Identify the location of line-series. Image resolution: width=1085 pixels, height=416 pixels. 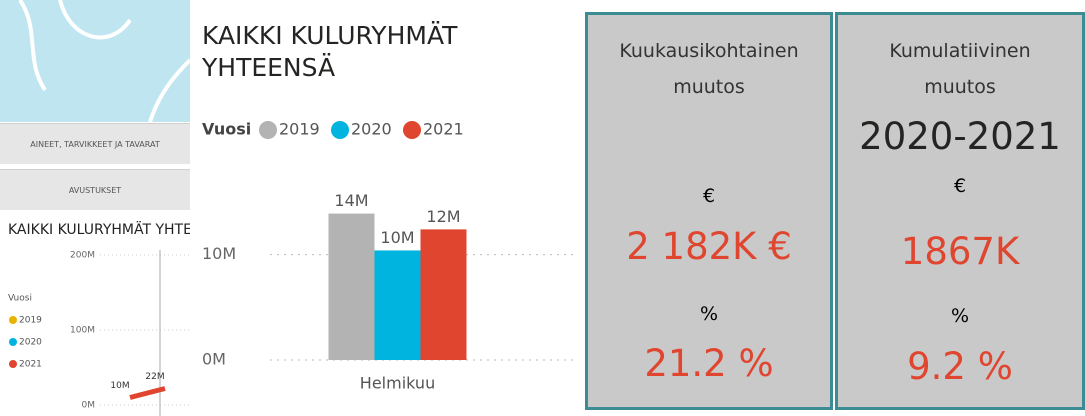
(147, 393).